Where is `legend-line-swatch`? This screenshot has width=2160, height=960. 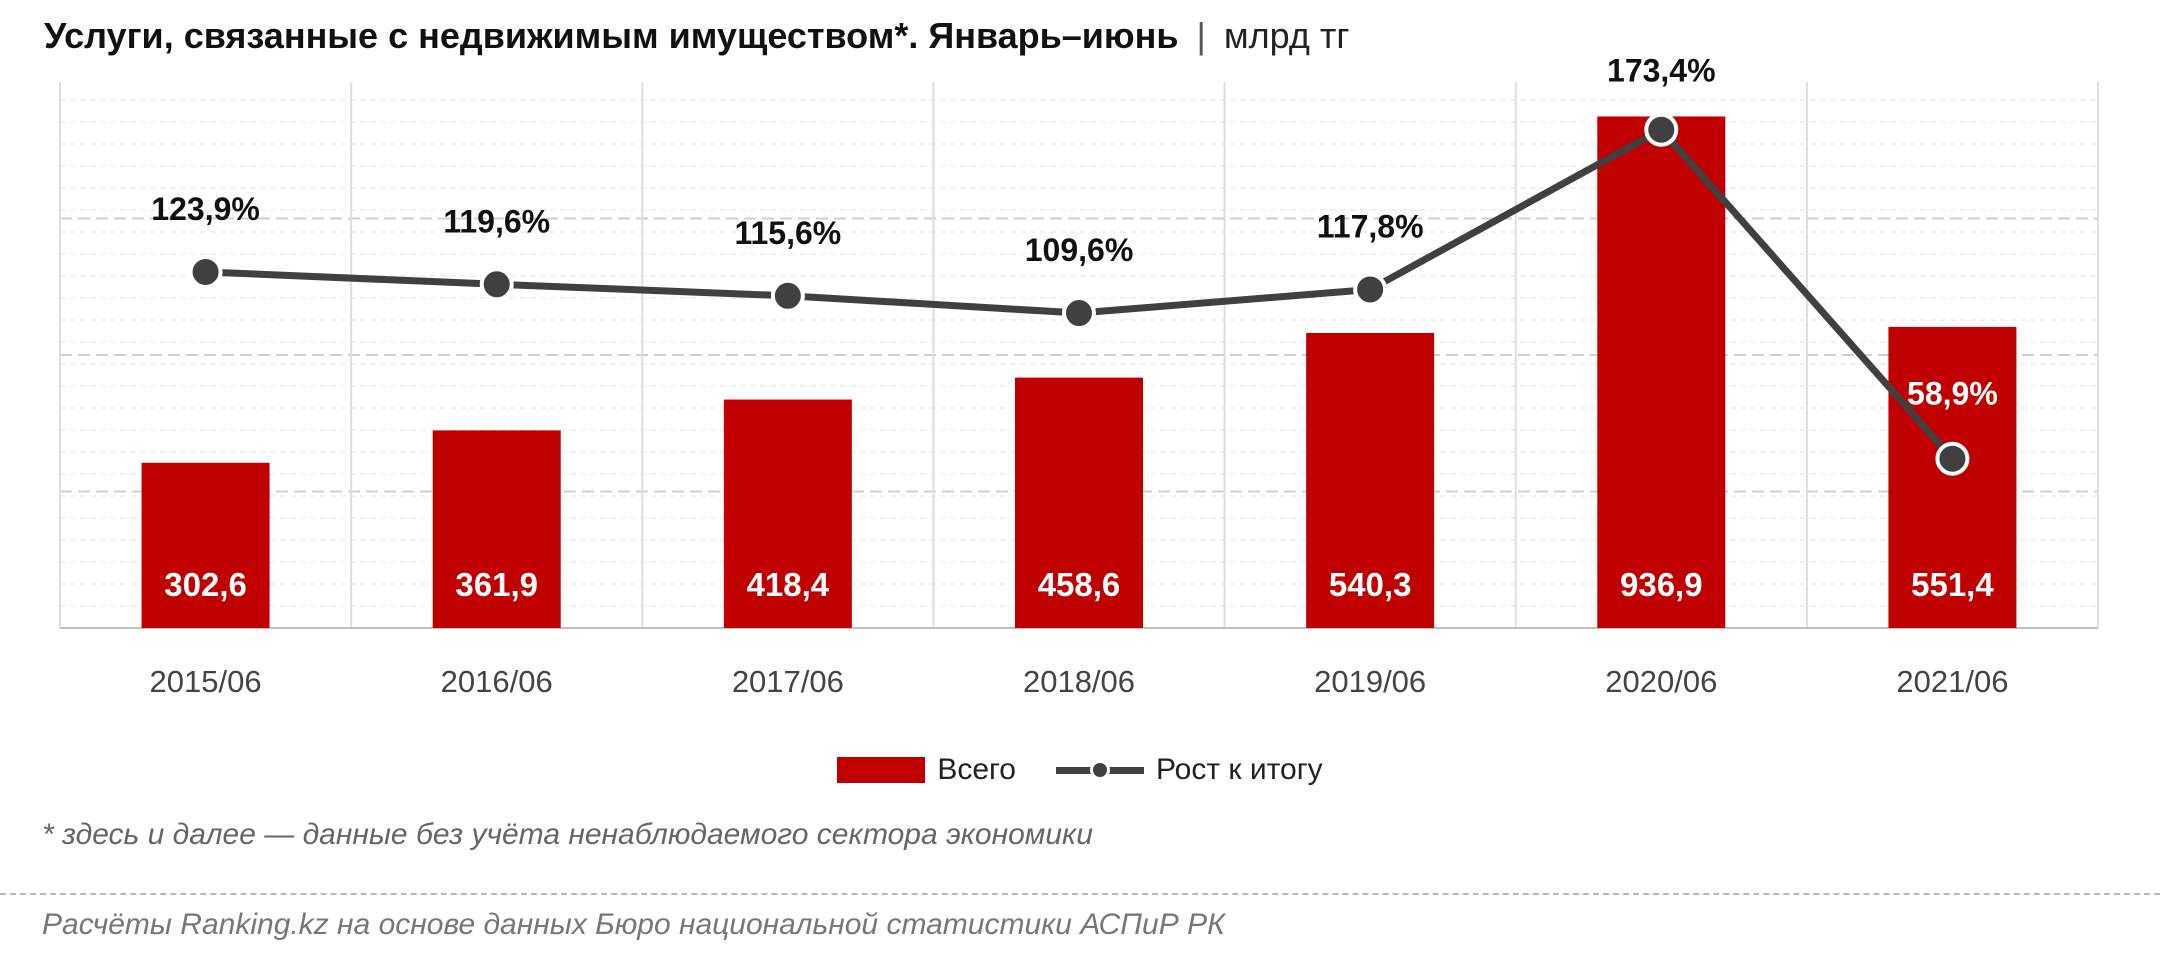
legend-line-swatch is located at coordinates (1099, 770).